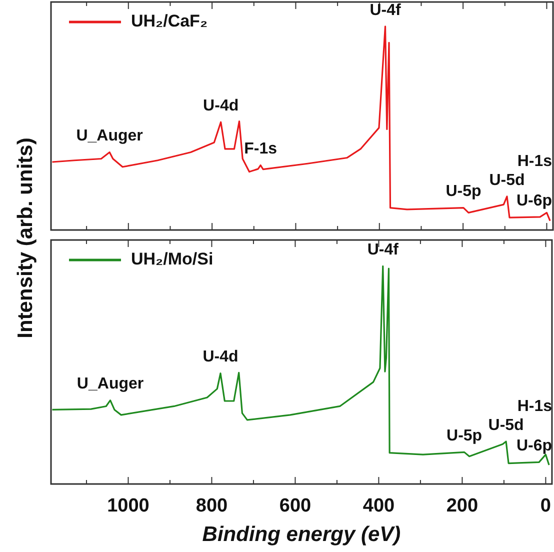 The width and height of the screenshot is (554, 552). What do you see at coordinates (295, 506) in the screenshot?
I see `x-tick-label: 600` at bounding box center [295, 506].